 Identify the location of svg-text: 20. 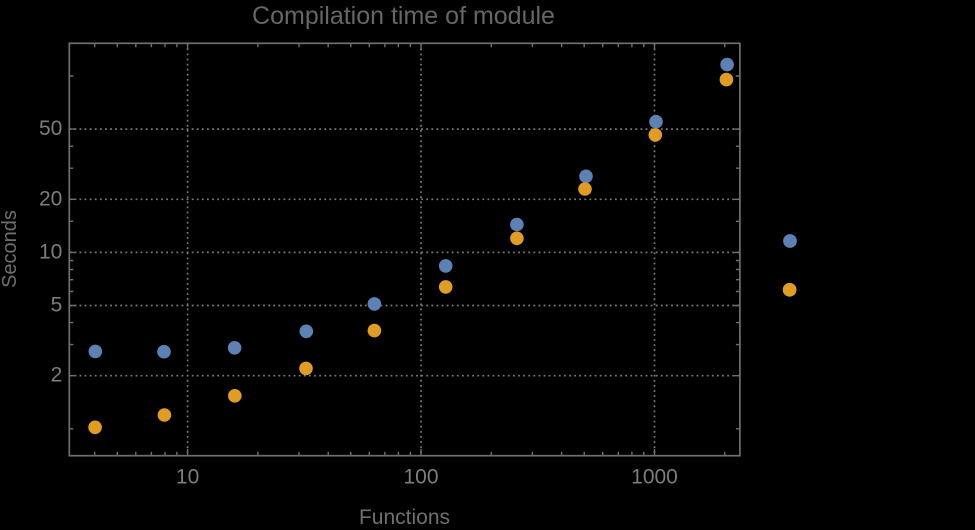
(50, 198).